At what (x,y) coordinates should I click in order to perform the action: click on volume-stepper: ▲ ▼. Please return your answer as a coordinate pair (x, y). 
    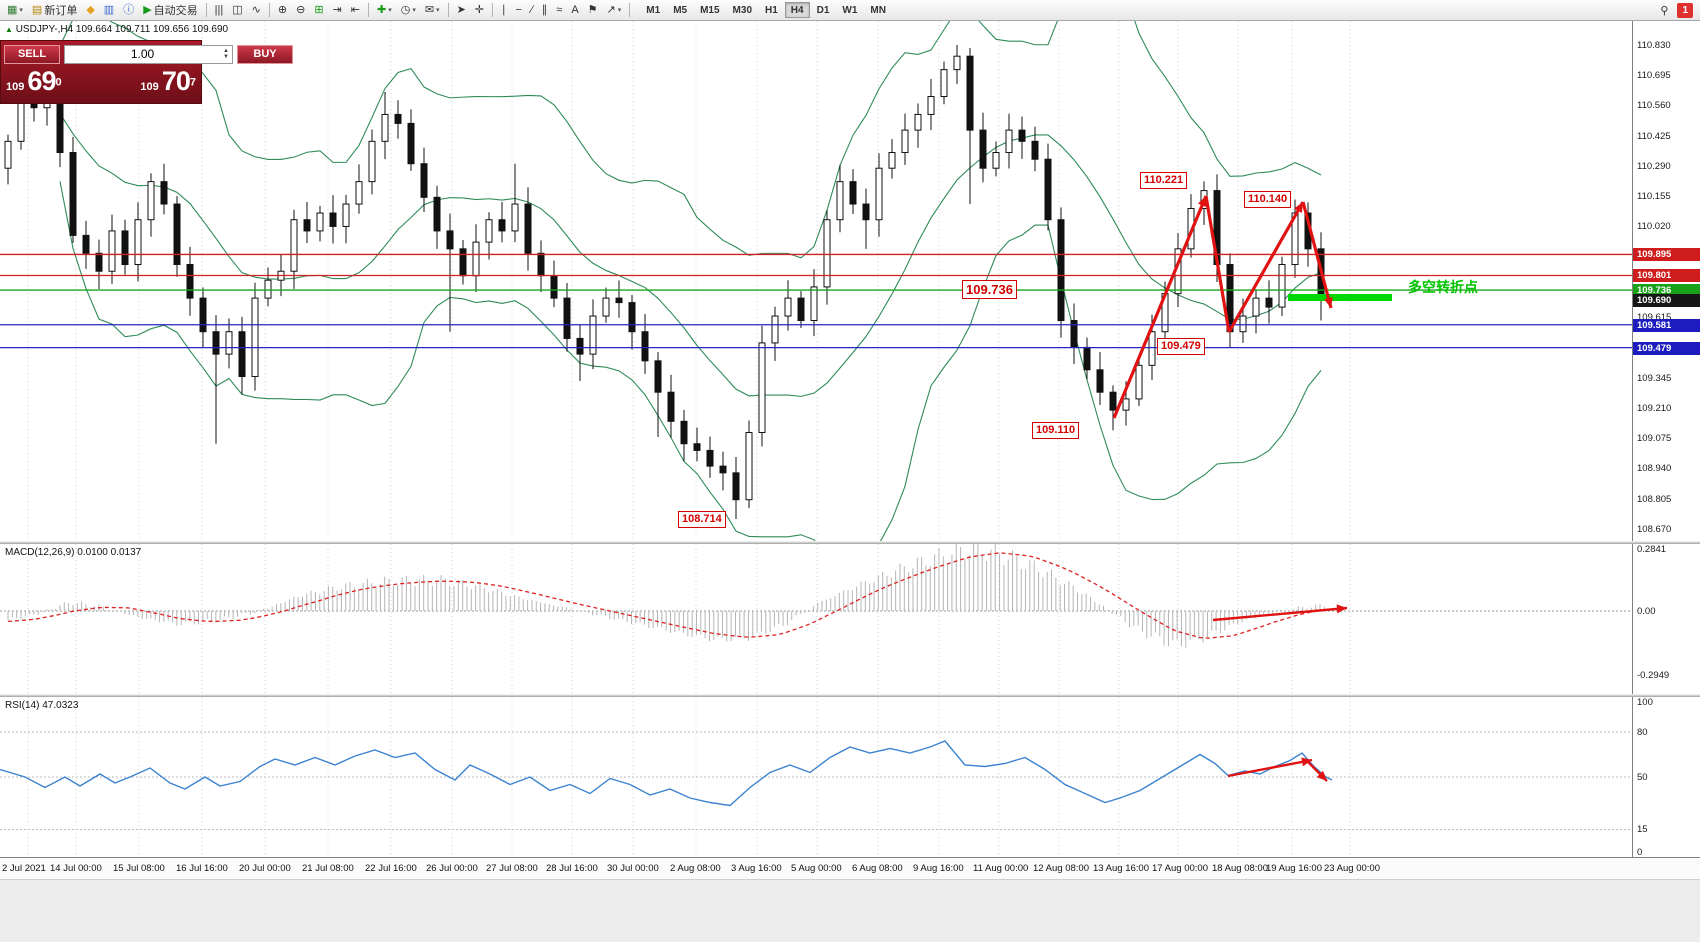
    Looking at the image, I should click on (226, 54).